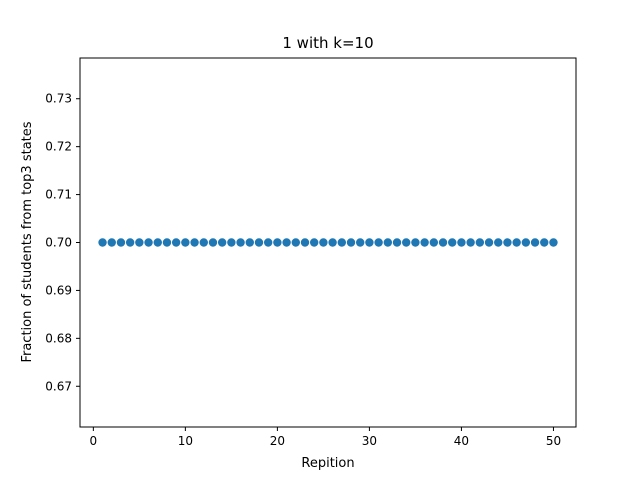 The image size is (640, 480). Describe the element at coordinates (327, 463) in the screenshot. I see `x-axis-label: Repition` at that location.